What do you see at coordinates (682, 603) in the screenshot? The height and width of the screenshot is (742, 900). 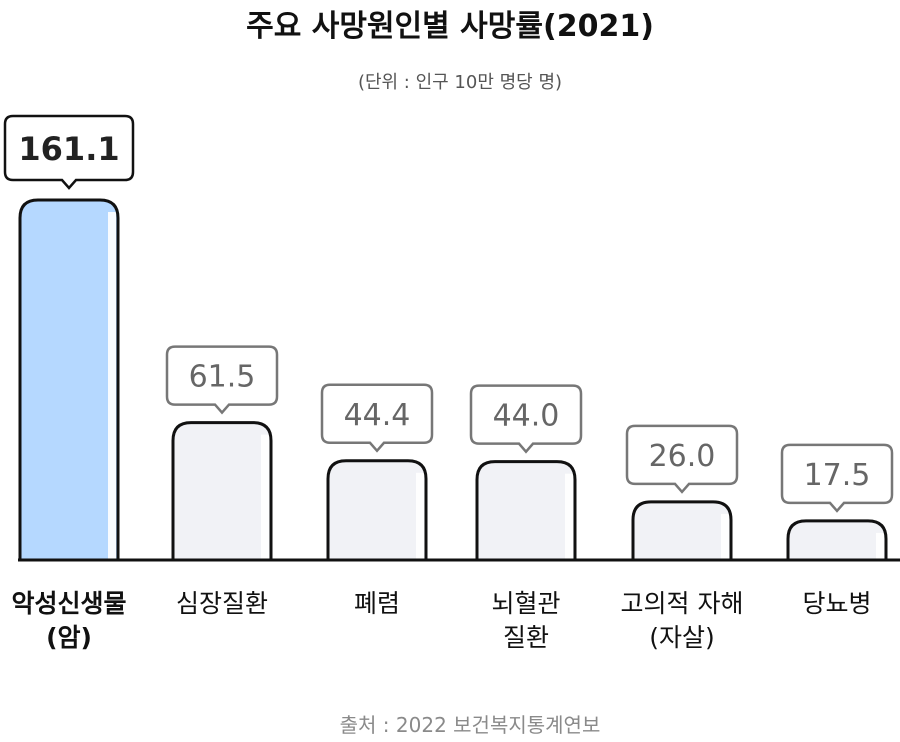 I see `category-label-4-0: 고의적 자해` at bounding box center [682, 603].